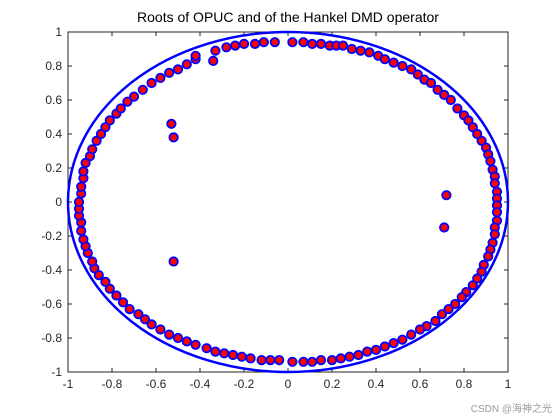  I want to click on y-tick-label: 0.8, so click(53, 66).